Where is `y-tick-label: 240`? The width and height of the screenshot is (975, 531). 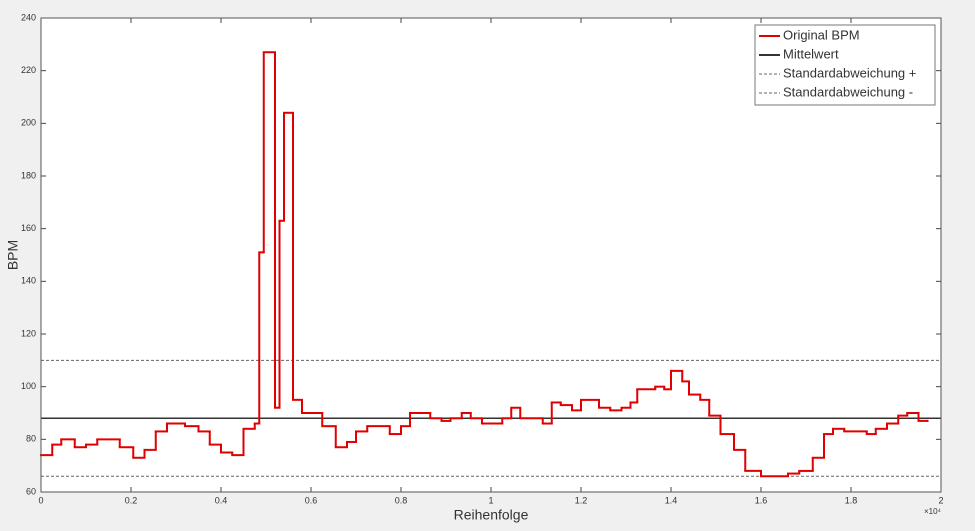
y-tick-label: 240 is located at coordinates (28, 17).